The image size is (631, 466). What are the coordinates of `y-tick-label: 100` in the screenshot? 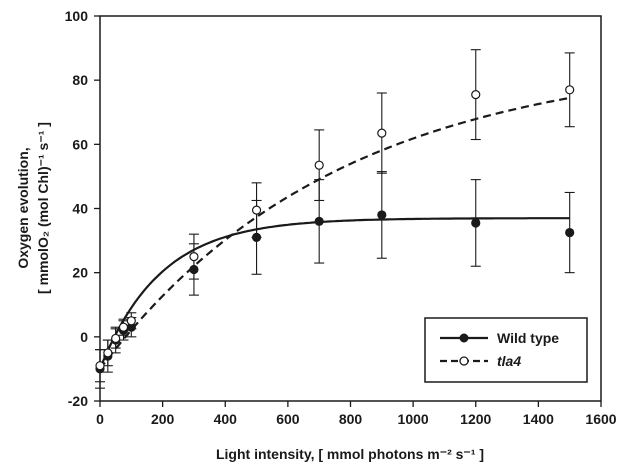 It's located at (77, 16).